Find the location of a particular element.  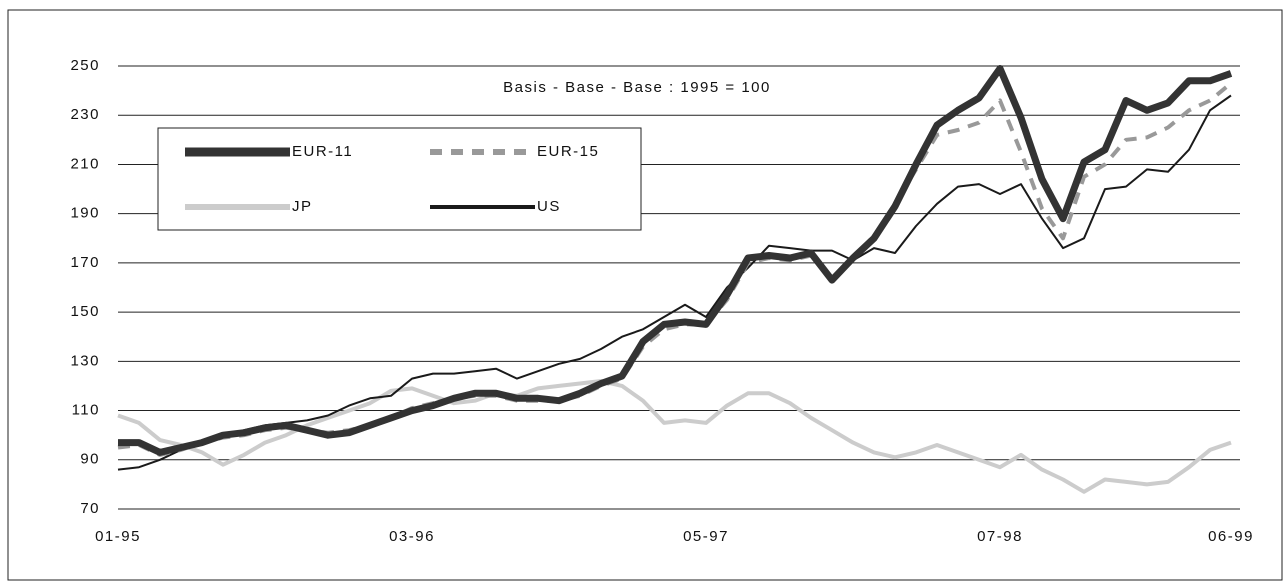

legend: JP US EUR-15 EUR-11 is located at coordinates (392, 179).